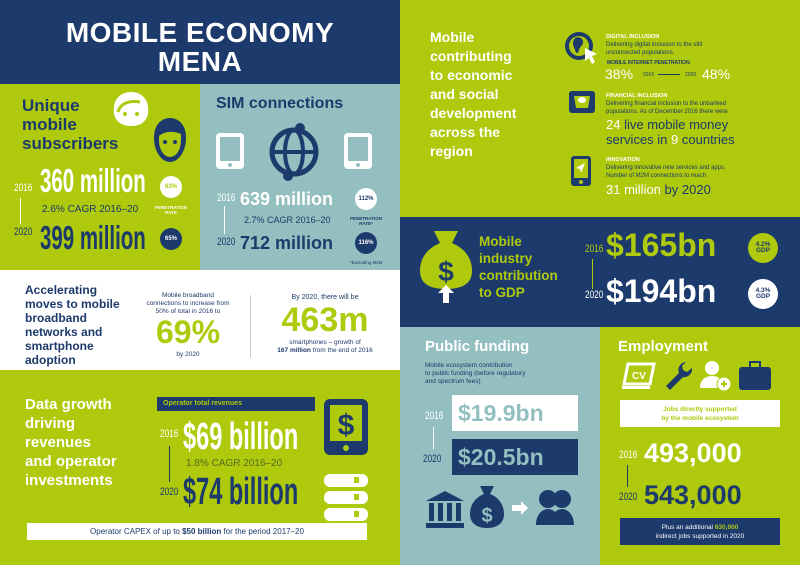  I want to click on globe-icon, so click(294, 152).